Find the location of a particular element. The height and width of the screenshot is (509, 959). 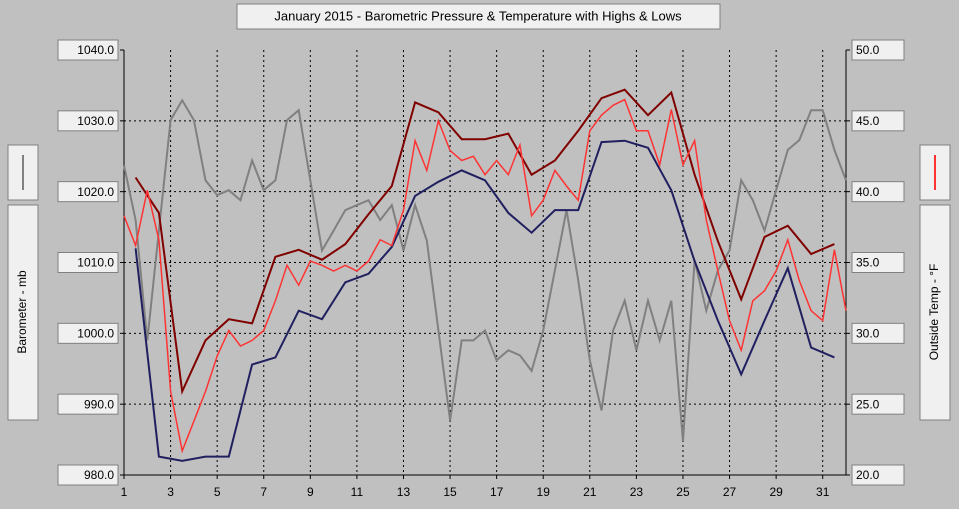

x-tick-label: 23 is located at coordinates (637, 492).